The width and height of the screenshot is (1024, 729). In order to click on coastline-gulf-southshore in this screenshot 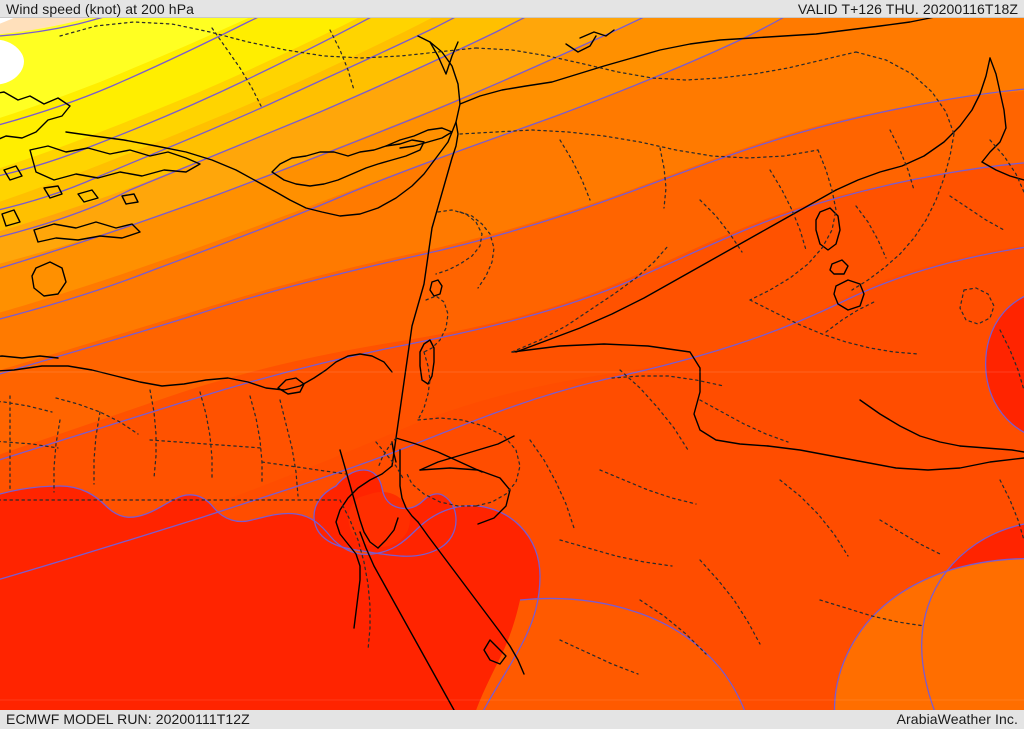, I will do `click(1002, 171)`.